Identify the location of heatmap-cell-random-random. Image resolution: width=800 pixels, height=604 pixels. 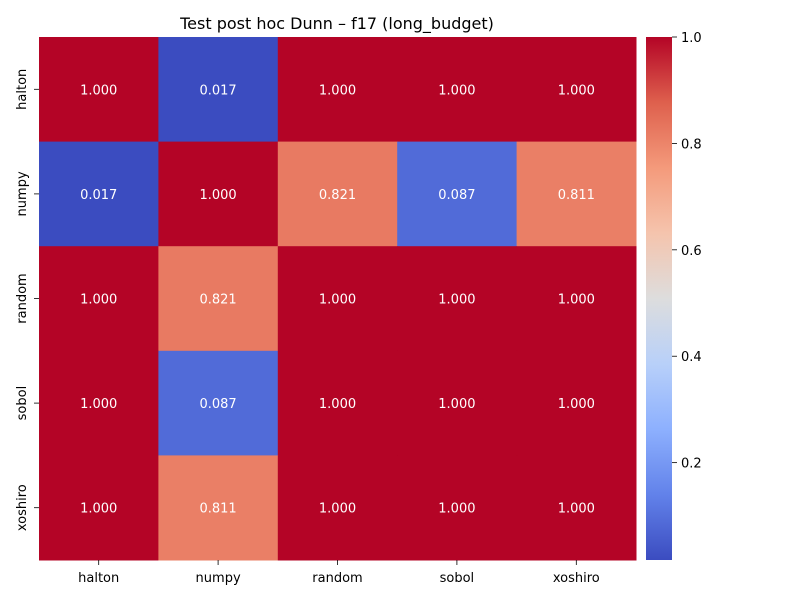
(337, 299).